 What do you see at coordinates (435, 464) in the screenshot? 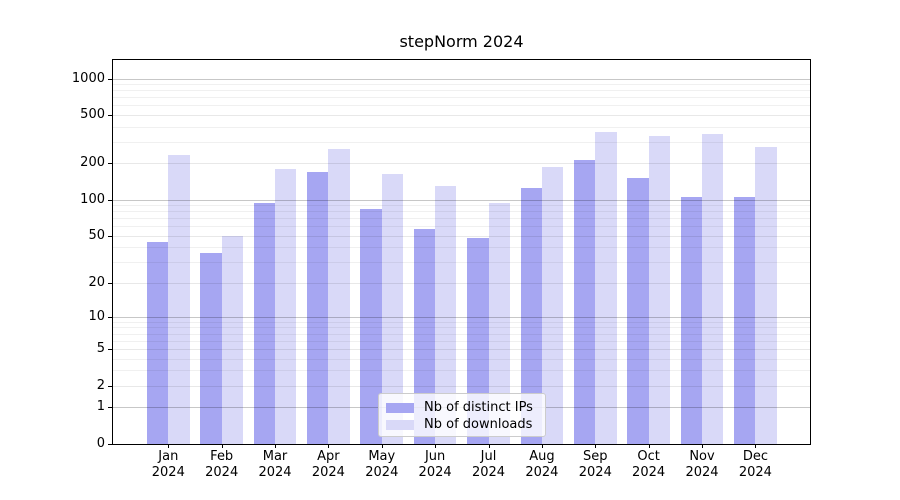
I see `x-tick-label-jun: Jun 2024` at bounding box center [435, 464].